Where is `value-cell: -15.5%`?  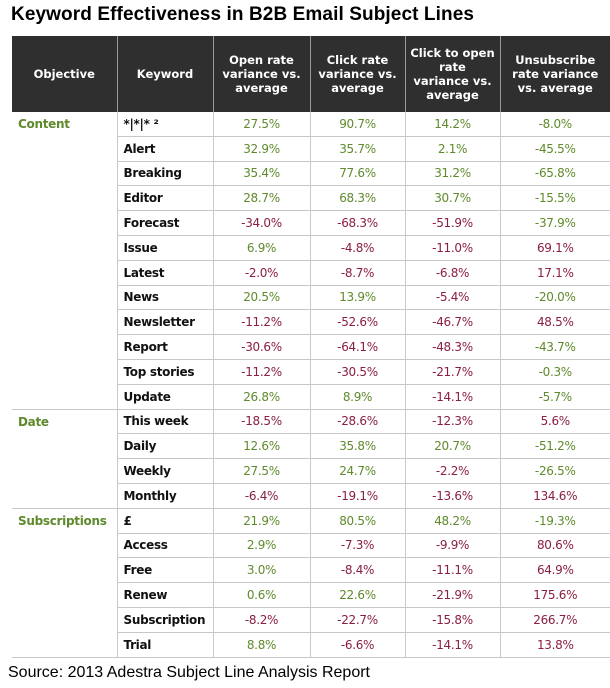 value-cell: -15.5% is located at coordinates (554, 198).